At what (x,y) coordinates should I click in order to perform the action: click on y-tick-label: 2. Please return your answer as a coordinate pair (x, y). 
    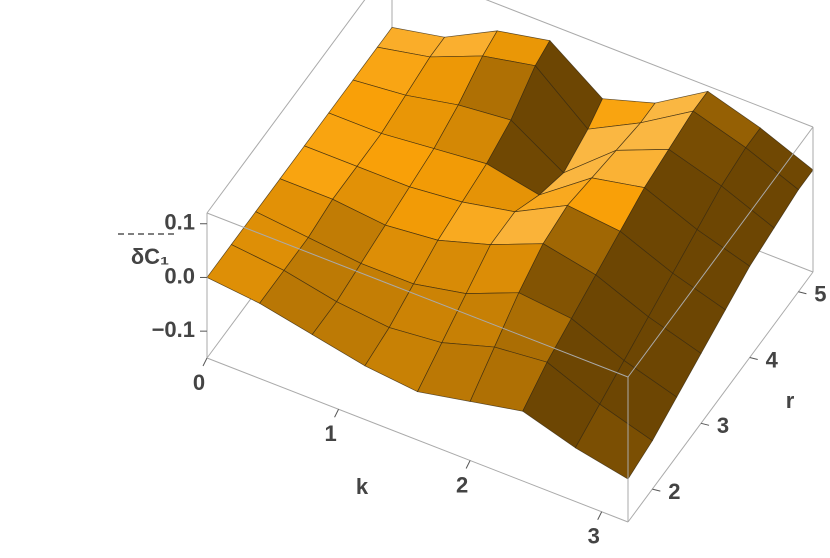
    Looking at the image, I should click on (674, 491).